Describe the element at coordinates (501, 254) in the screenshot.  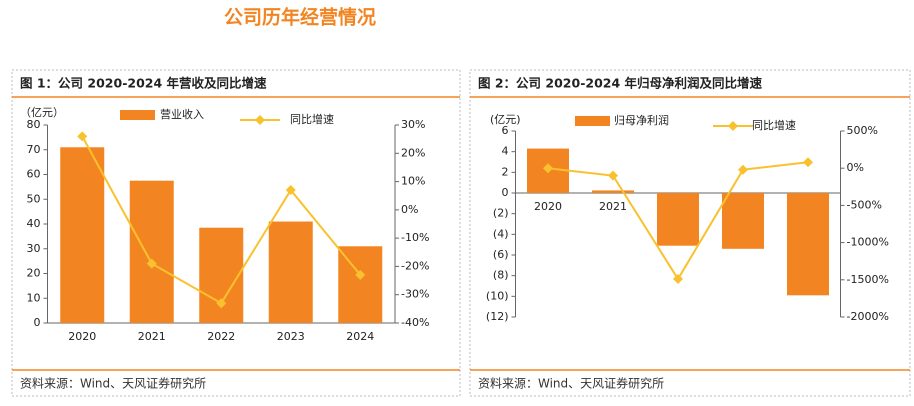
I see `y-tick-label: (6)` at that location.